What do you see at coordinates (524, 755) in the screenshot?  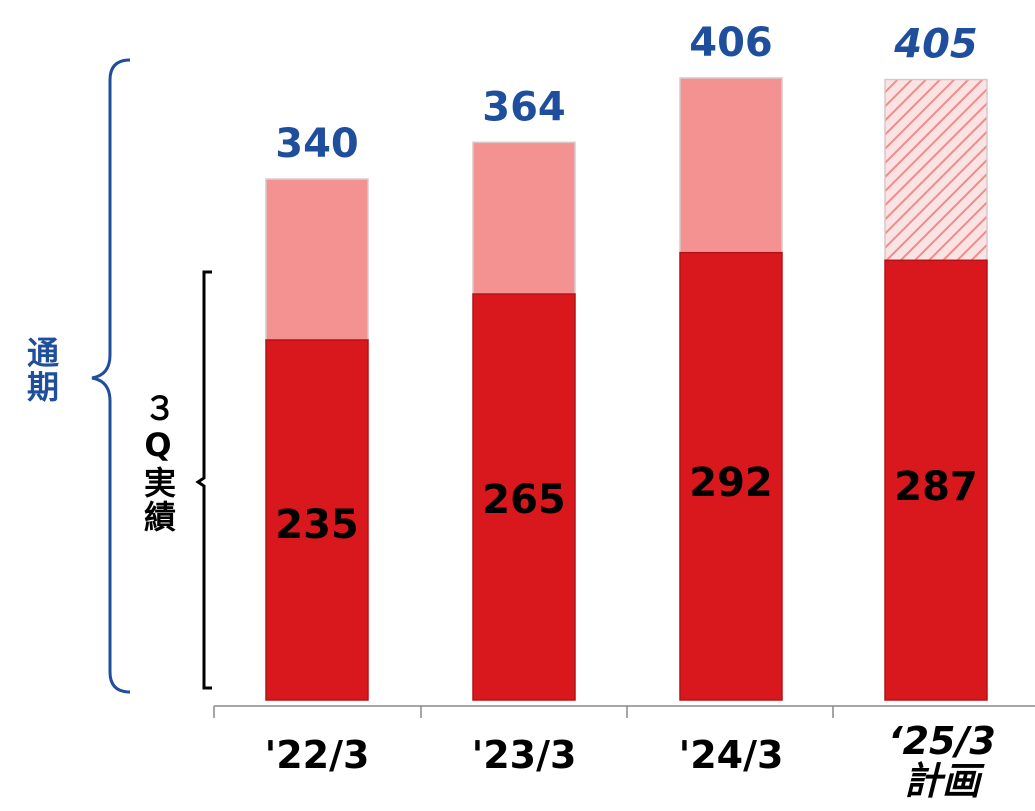 I see `x-tick-label: '23/3` at bounding box center [524, 755].